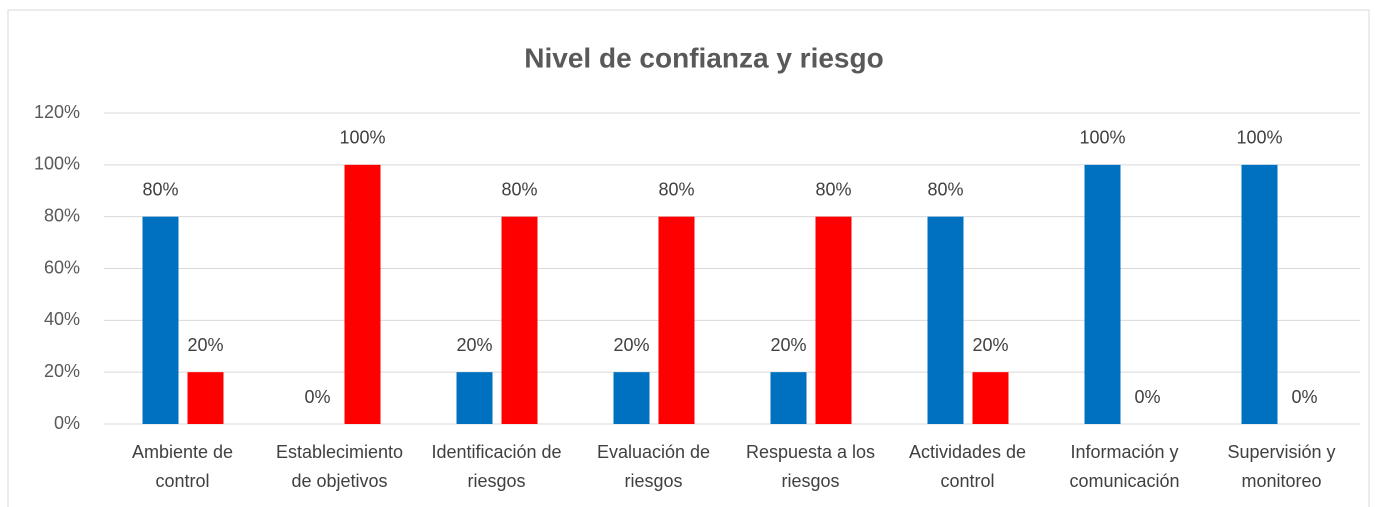  I want to click on x-tick-label: Establecimiento de objetivos, so click(339, 466).